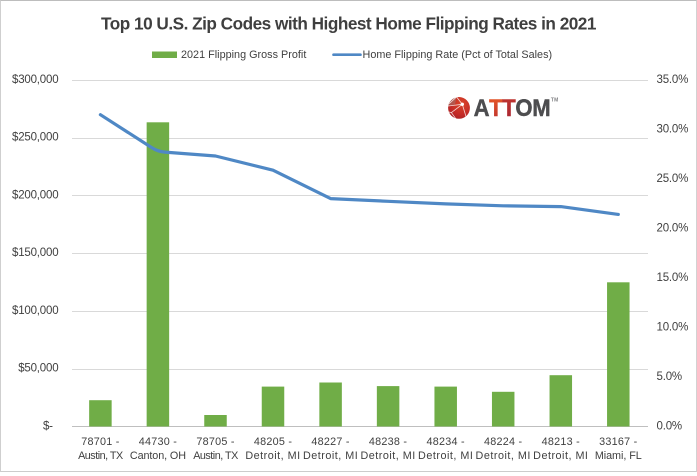 The image size is (697, 476). What do you see at coordinates (446, 442) in the screenshot?
I see `svg-text: 48234 -` at bounding box center [446, 442].